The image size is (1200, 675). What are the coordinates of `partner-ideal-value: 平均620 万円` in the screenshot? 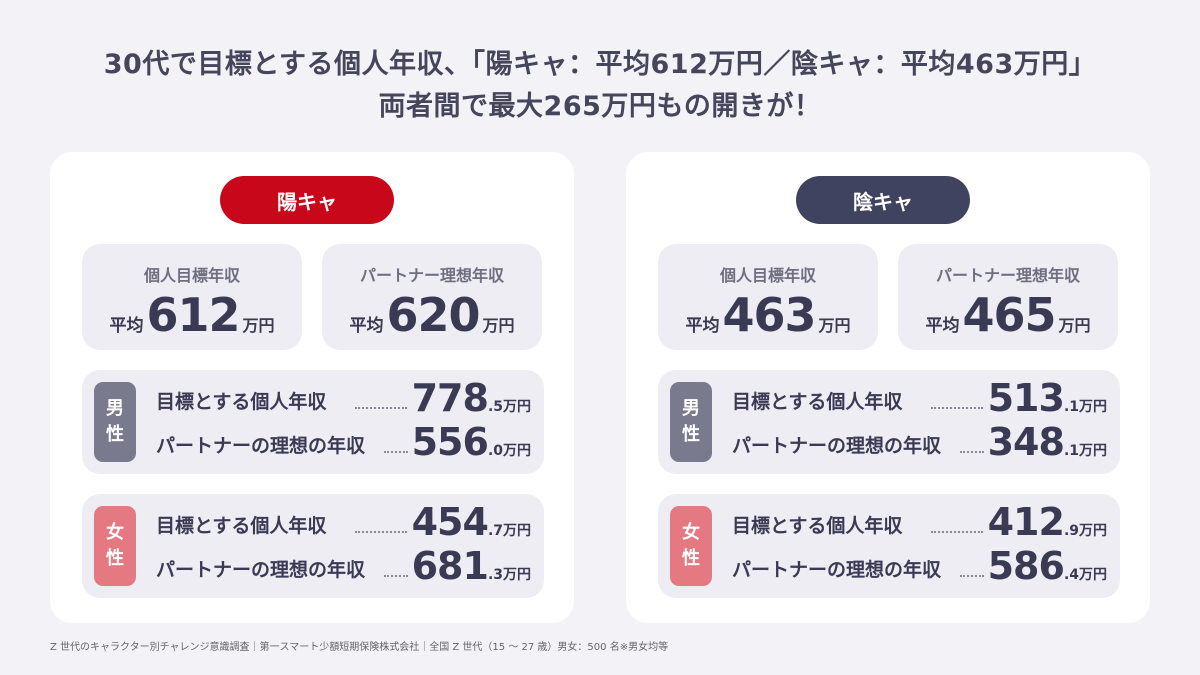 It's located at (432, 315).